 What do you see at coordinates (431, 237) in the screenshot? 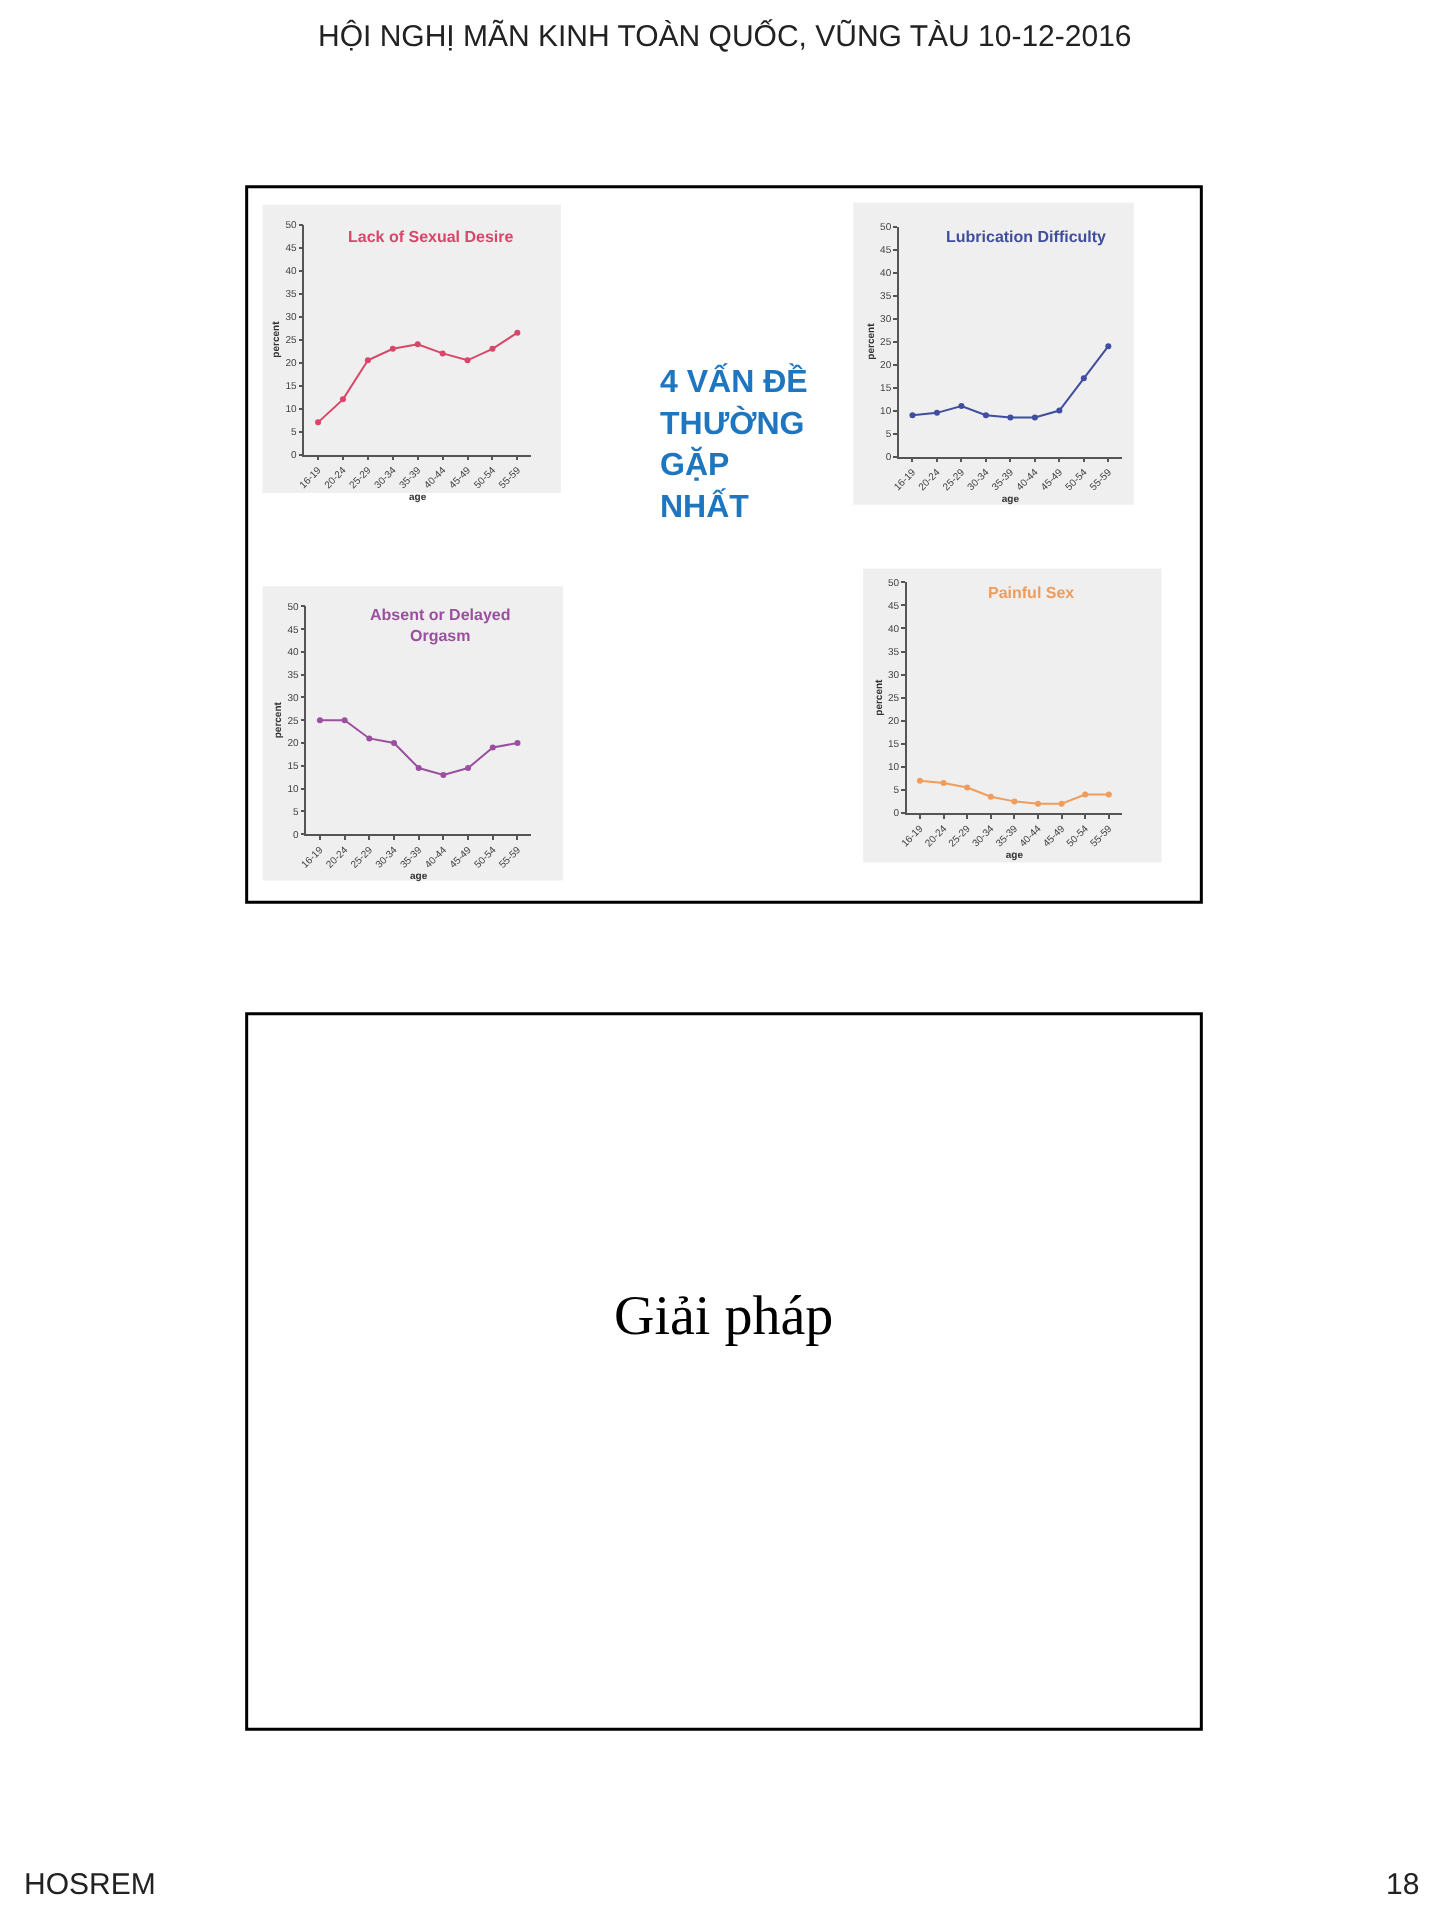
I see `chart-title: Lack of Sexual Desire` at bounding box center [431, 237].